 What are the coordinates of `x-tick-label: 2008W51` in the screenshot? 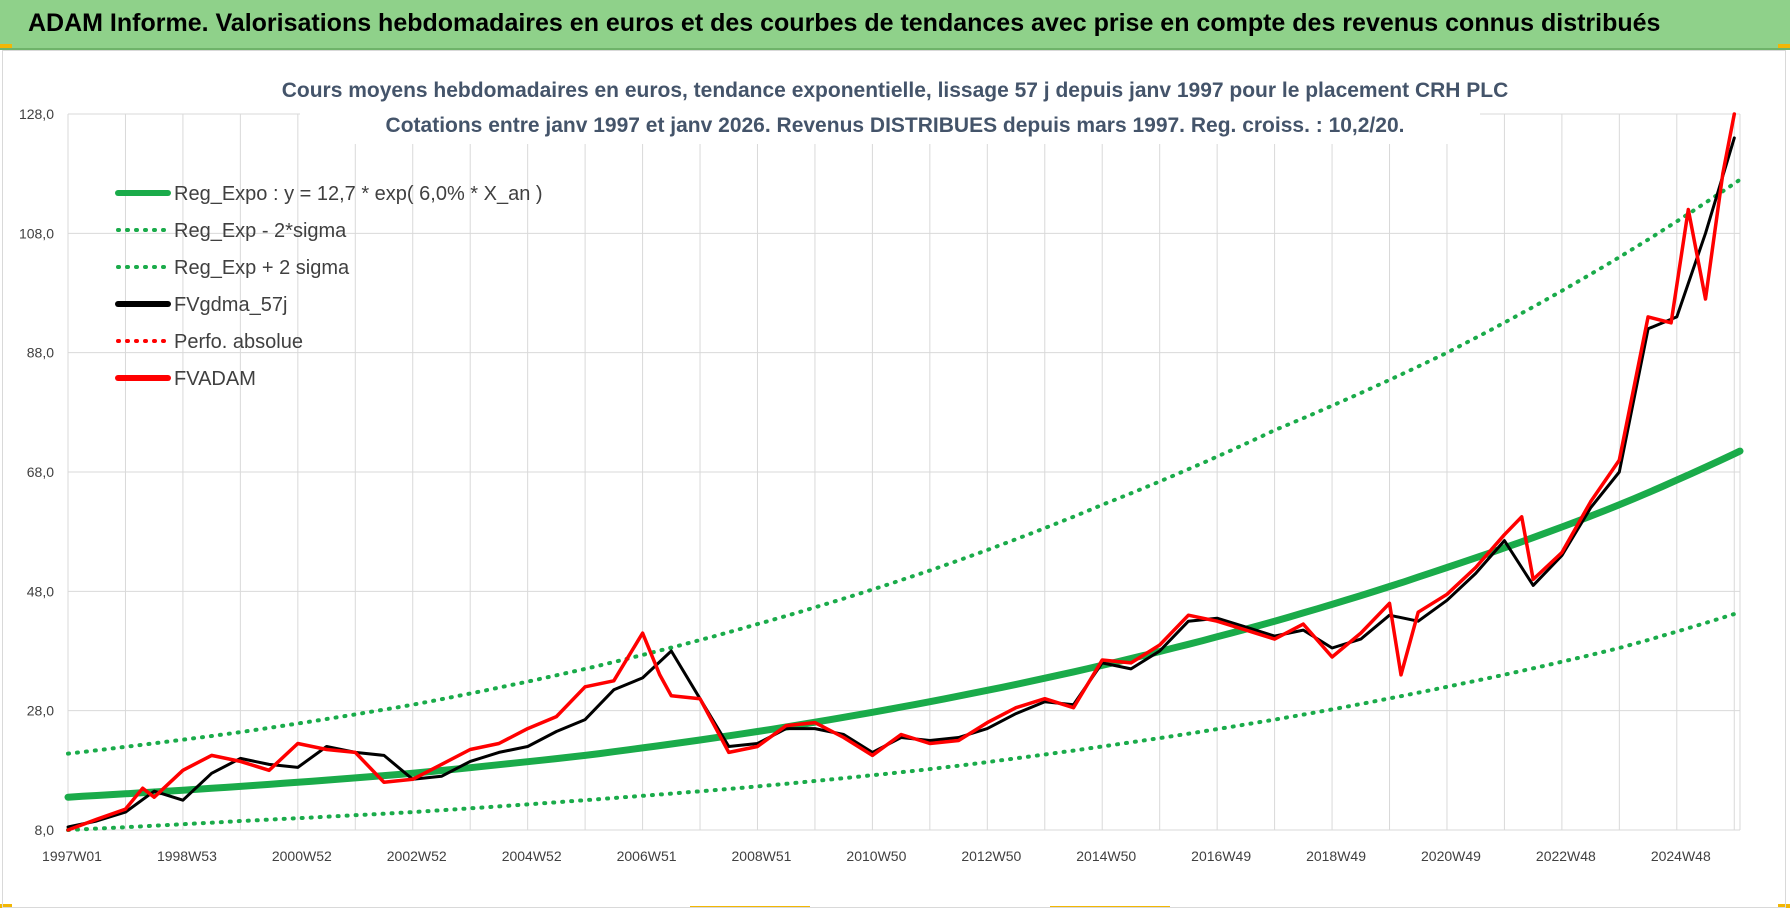 It's located at (762, 856).